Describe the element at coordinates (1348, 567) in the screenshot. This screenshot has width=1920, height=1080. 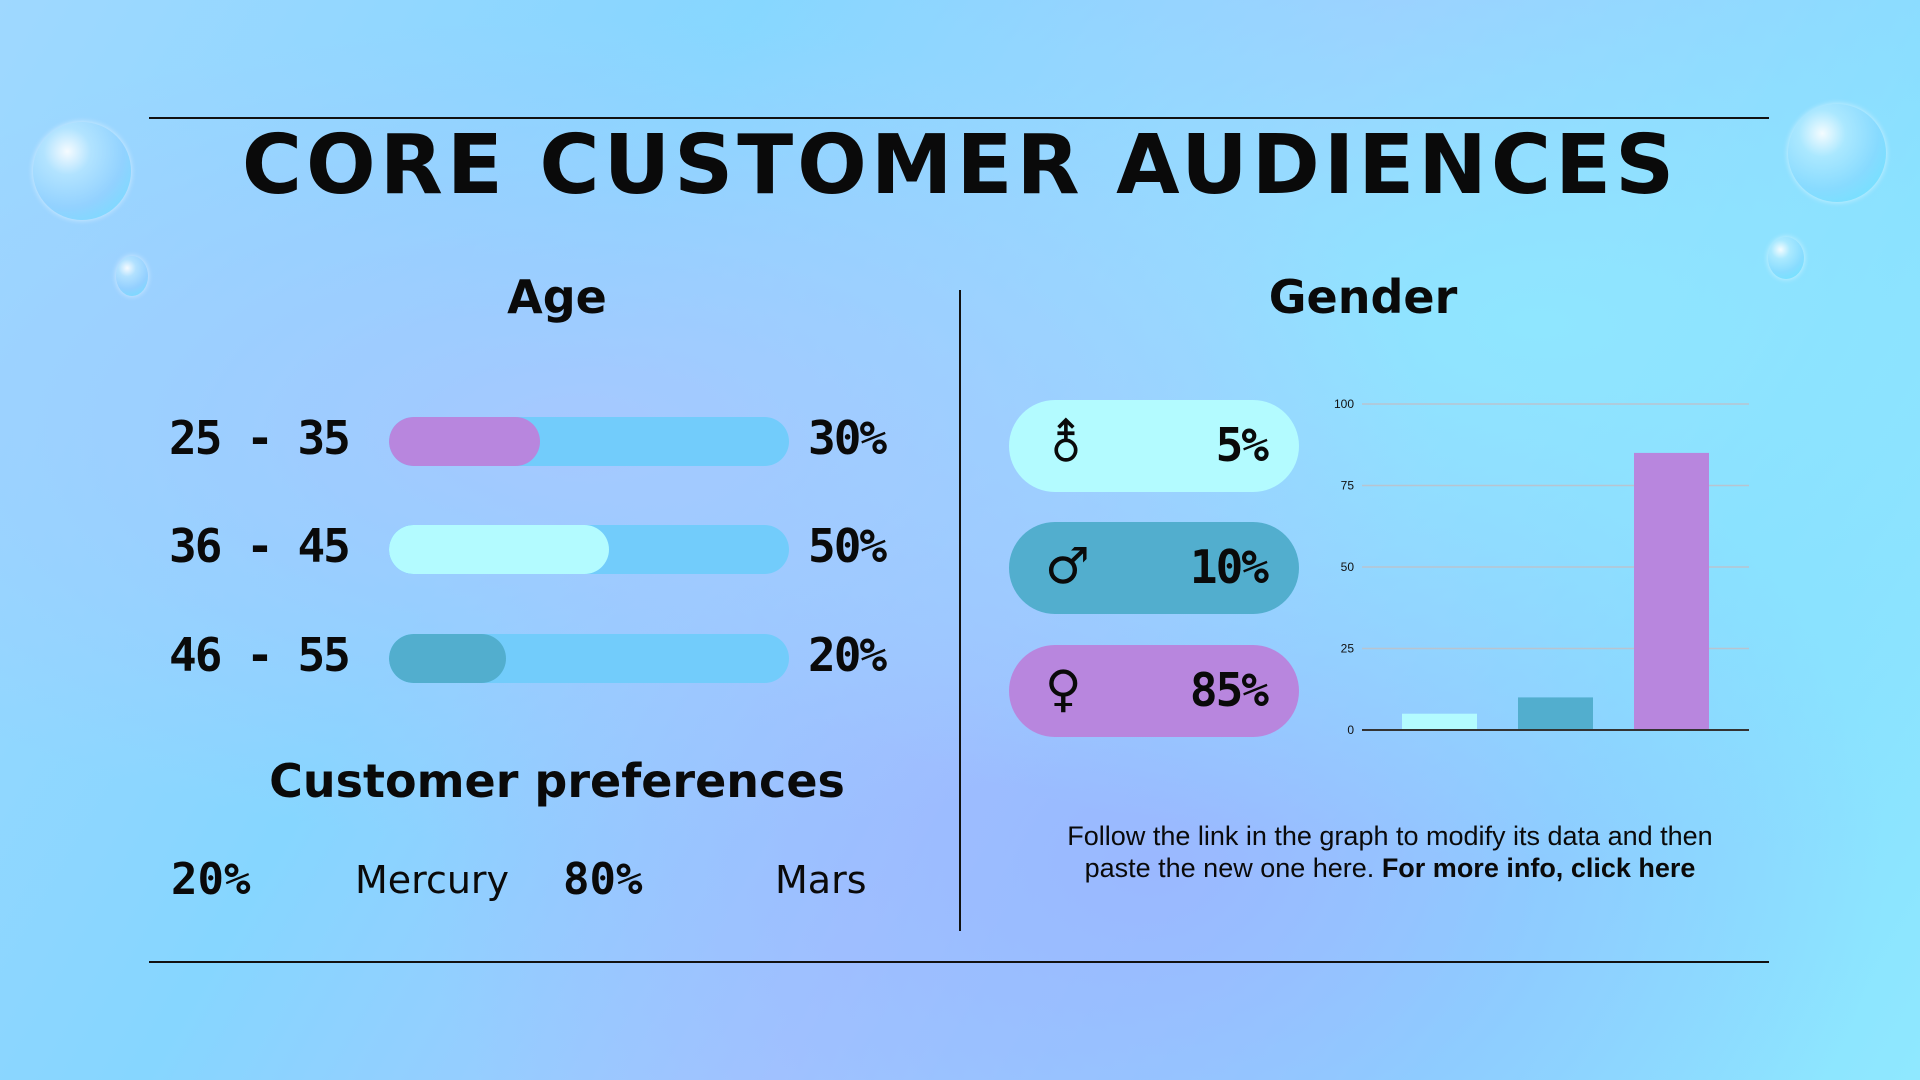
I see `y-tick-label: 50` at that location.